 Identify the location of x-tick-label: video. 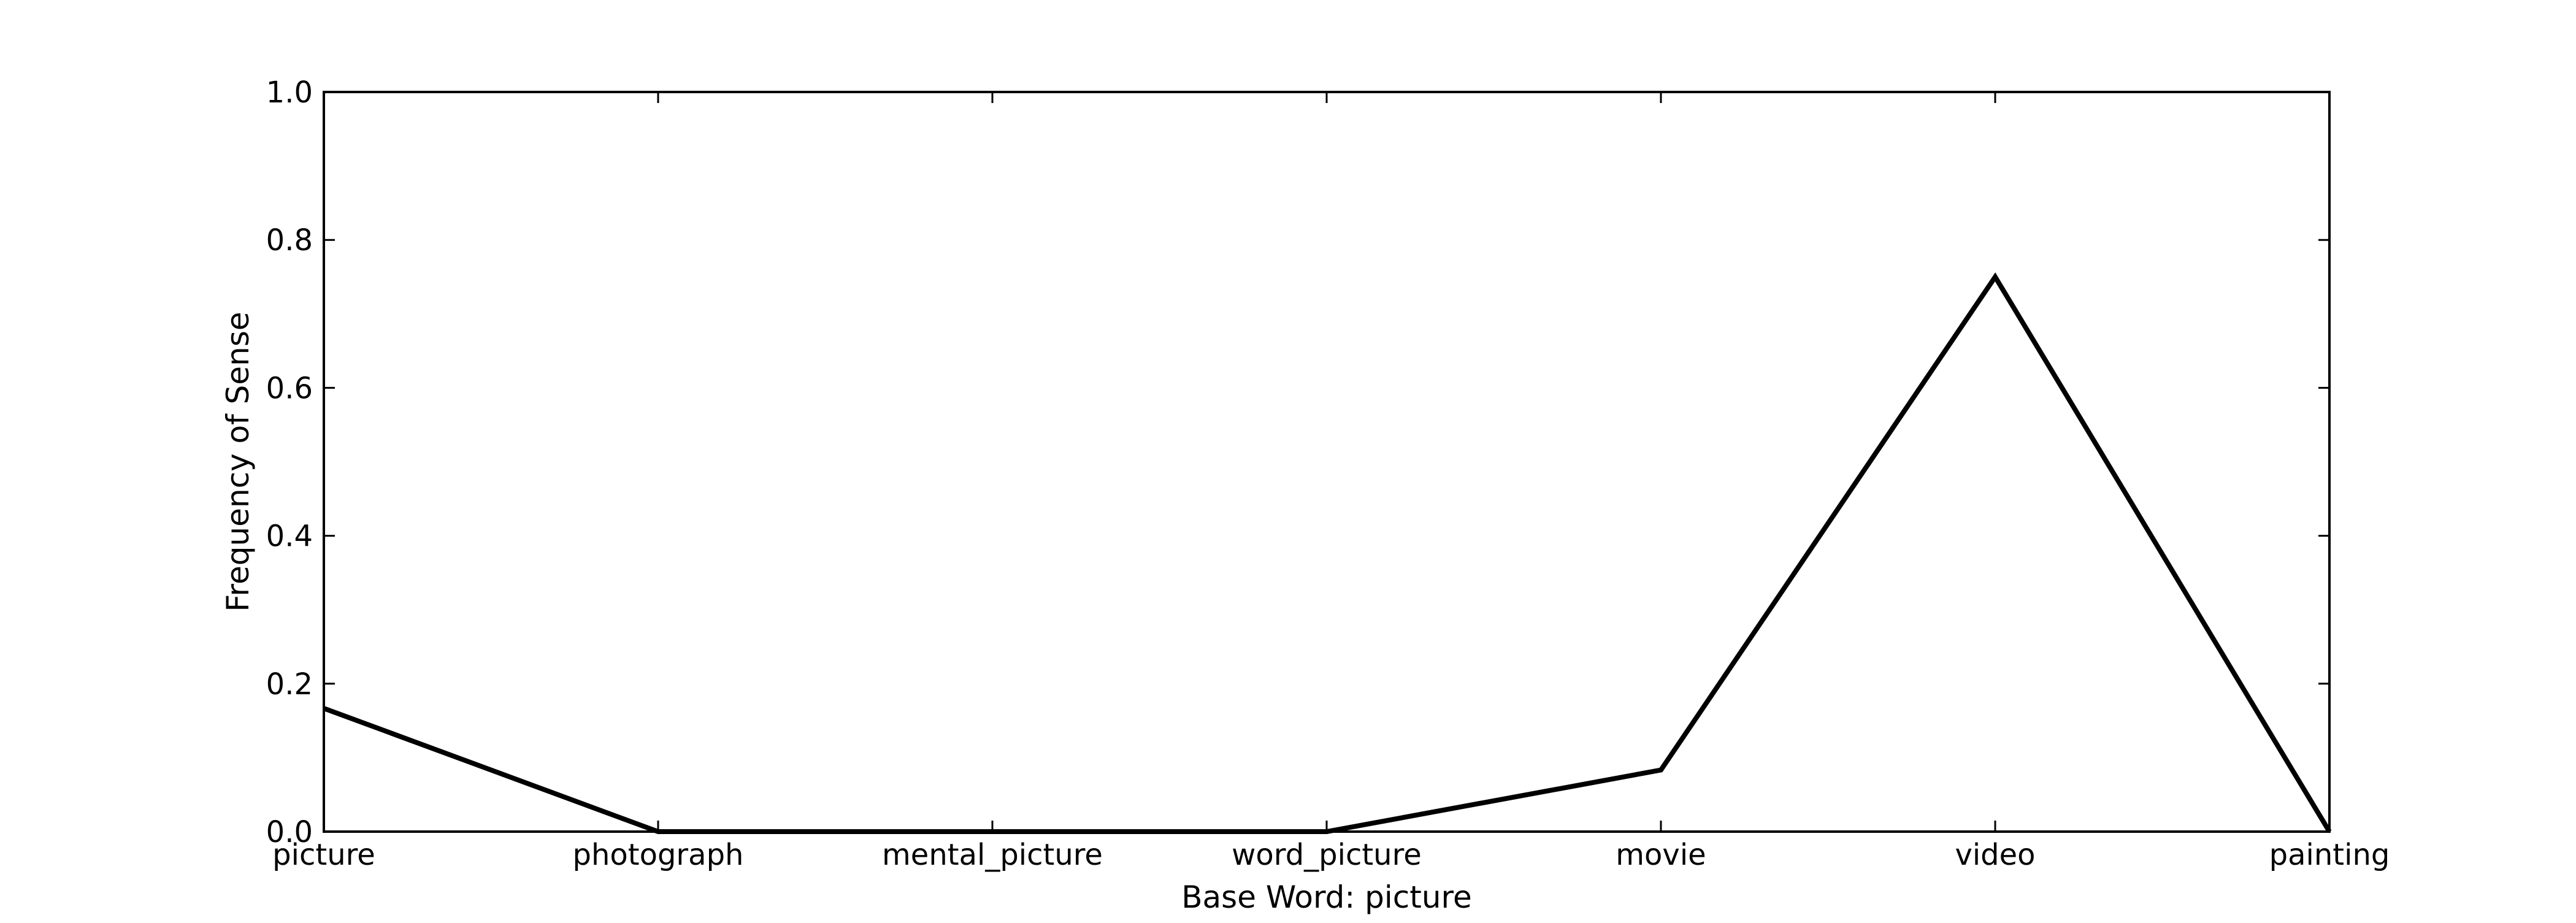
(1995, 855).